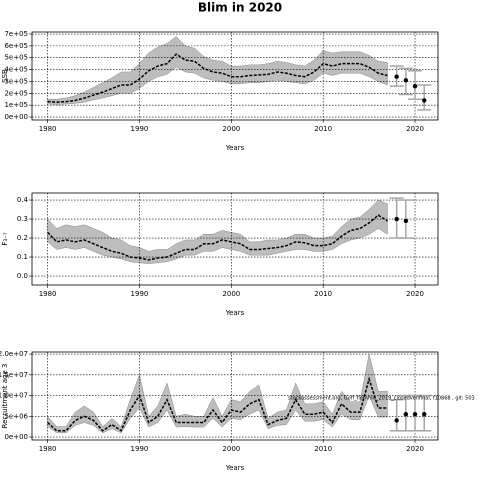 The image size is (480, 480). I want to click on y-tick-label: 1.5e+07, so click(14, 375).